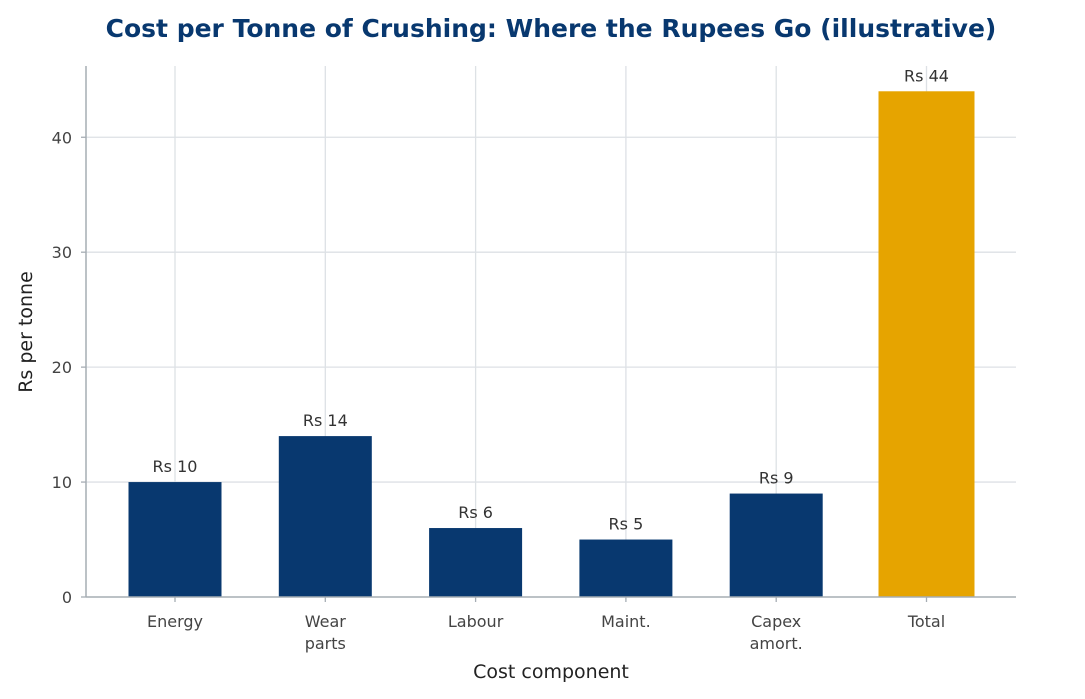  I want to click on x-tick-label-line: parts, so click(325, 643).